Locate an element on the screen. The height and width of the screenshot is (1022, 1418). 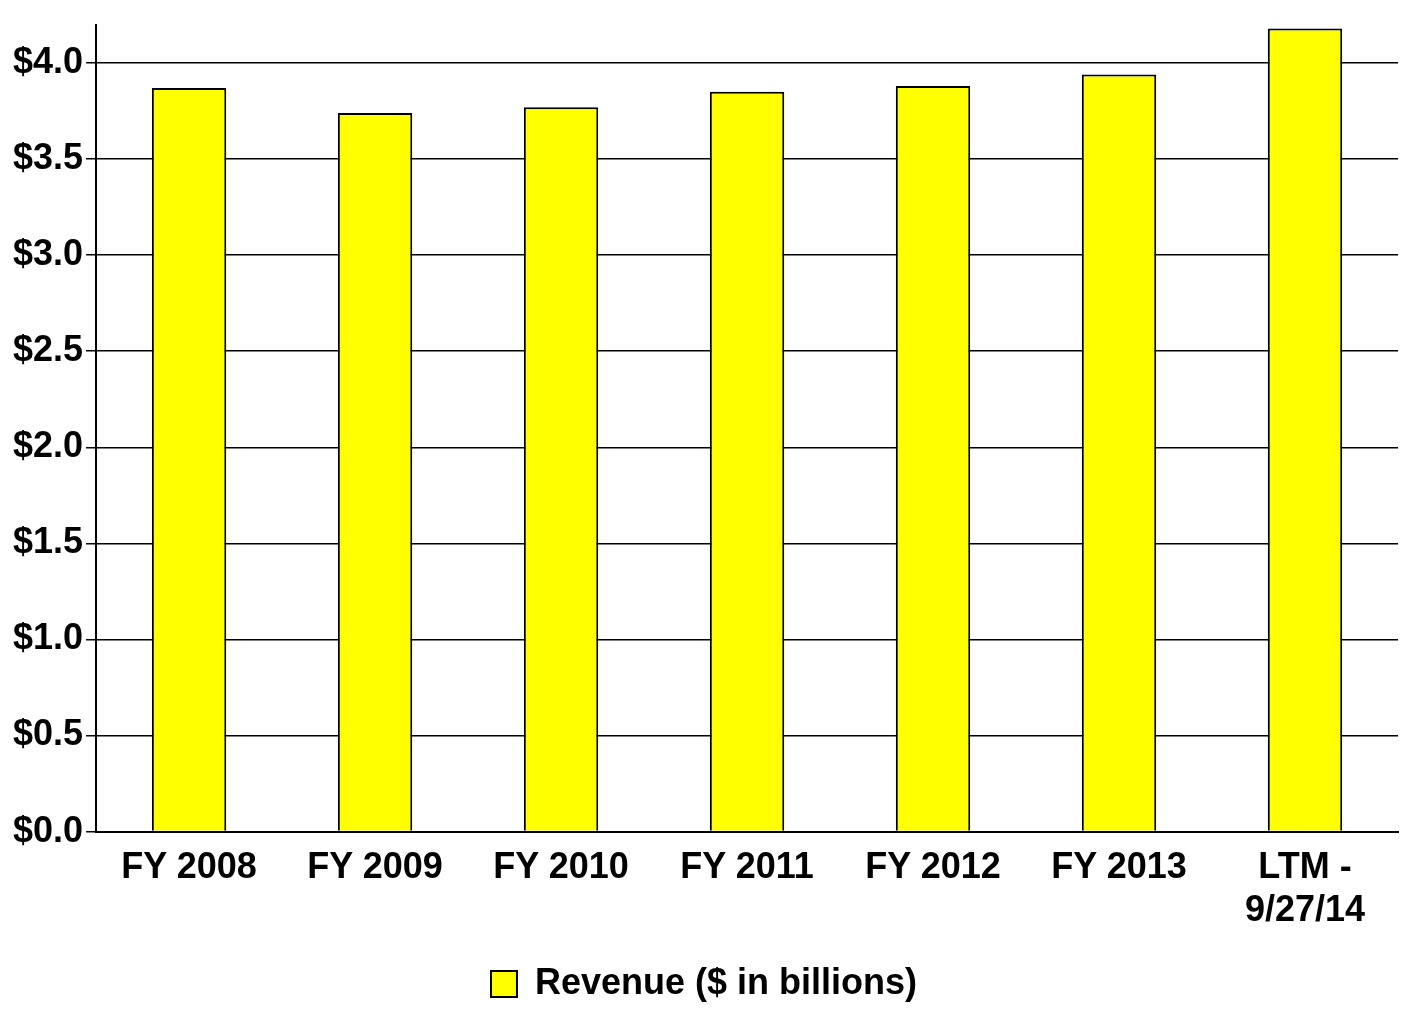
x-tick-label: FY 2008 is located at coordinates (189, 866).